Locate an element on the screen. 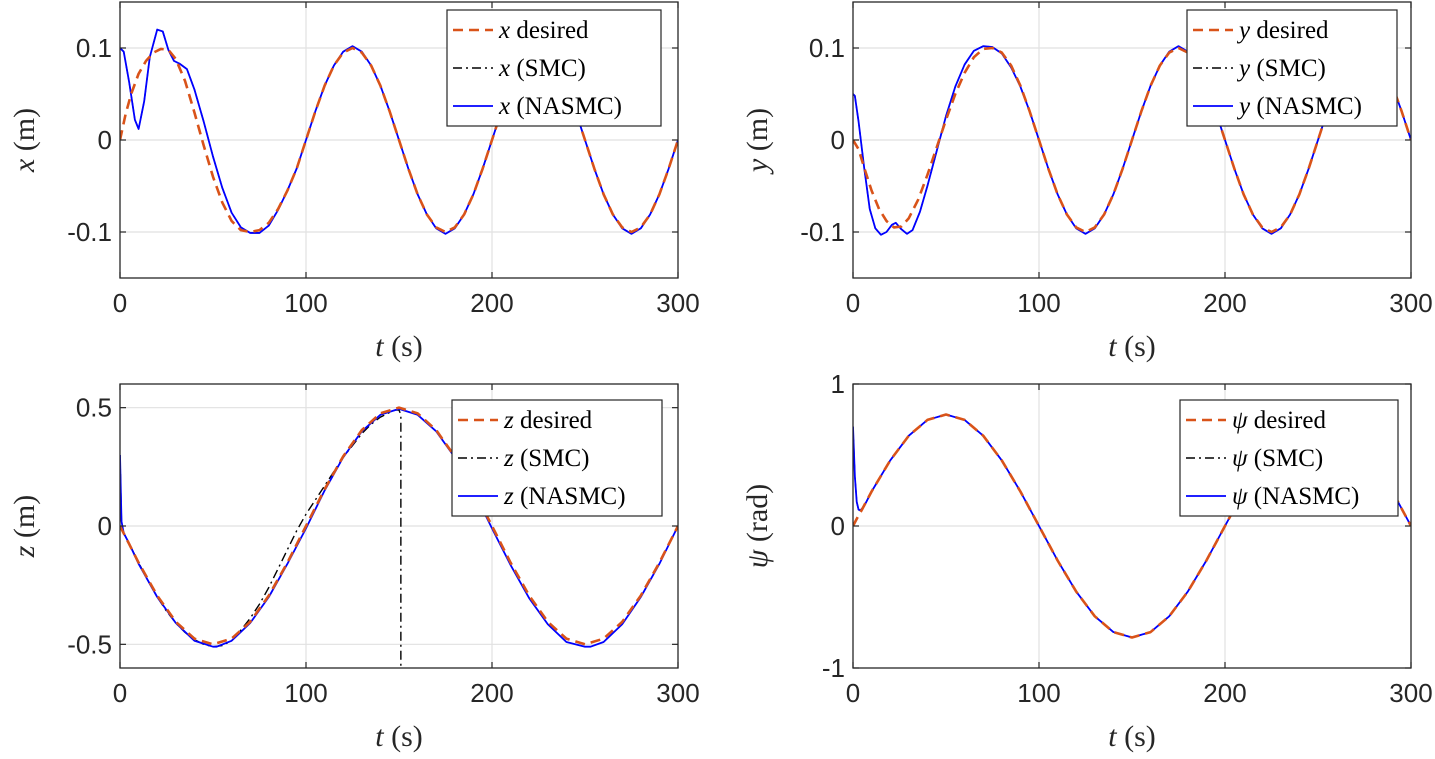  legend-label-nasmc: z (NASMC) is located at coordinates (564, 496).